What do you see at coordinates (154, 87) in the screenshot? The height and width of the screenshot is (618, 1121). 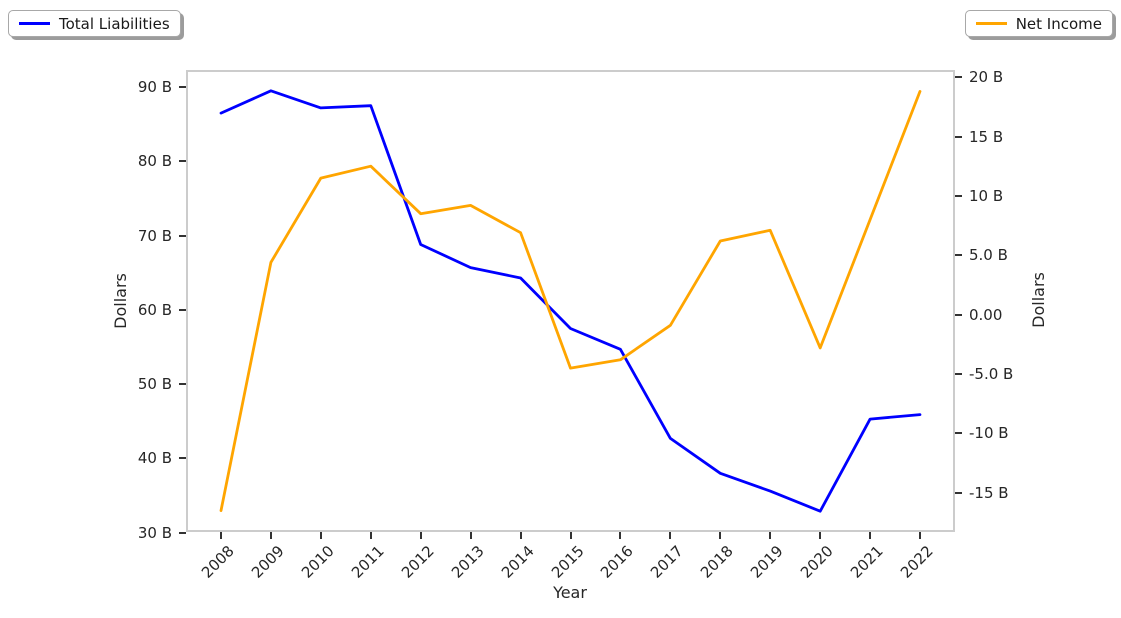 I see `left-y-tick-label: 90 B` at bounding box center [154, 87].